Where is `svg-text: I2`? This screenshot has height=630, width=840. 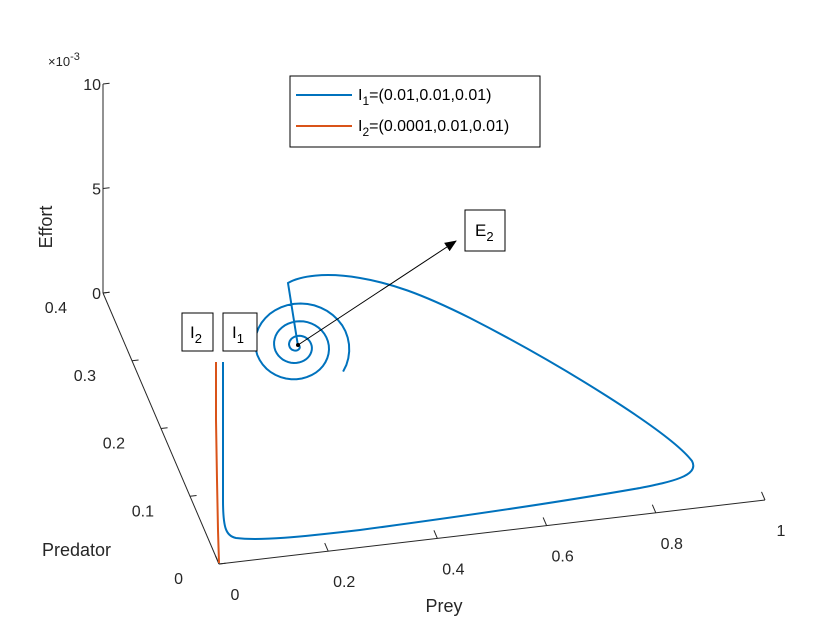
svg-text: I2 is located at coordinates (196, 334).